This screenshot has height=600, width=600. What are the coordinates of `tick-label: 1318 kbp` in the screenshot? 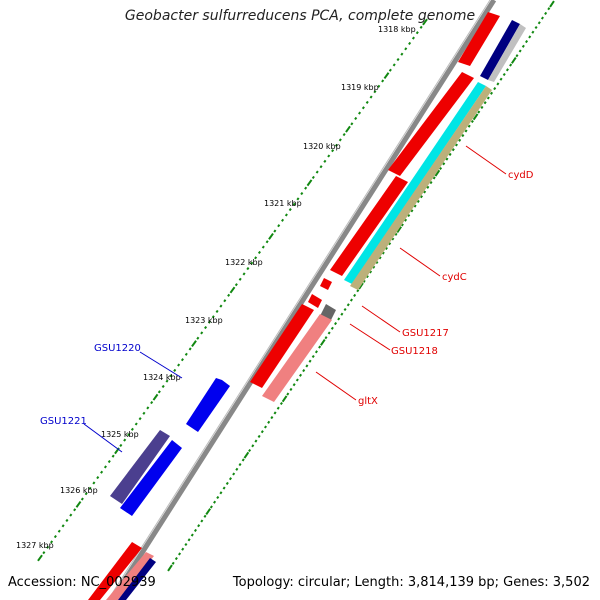 It's located at (397, 29).